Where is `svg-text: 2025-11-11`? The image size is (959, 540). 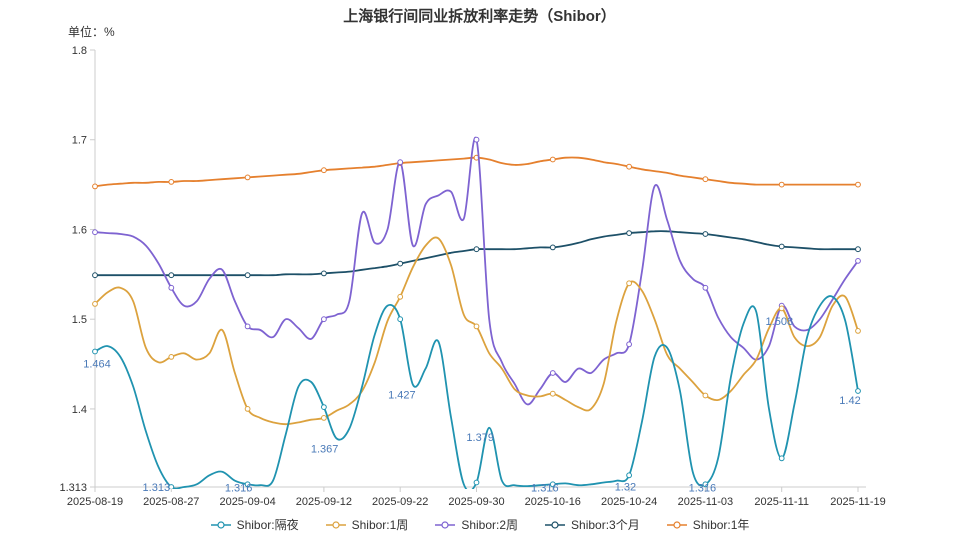 svg-text: 2025-11-11 is located at coordinates (781, 502).